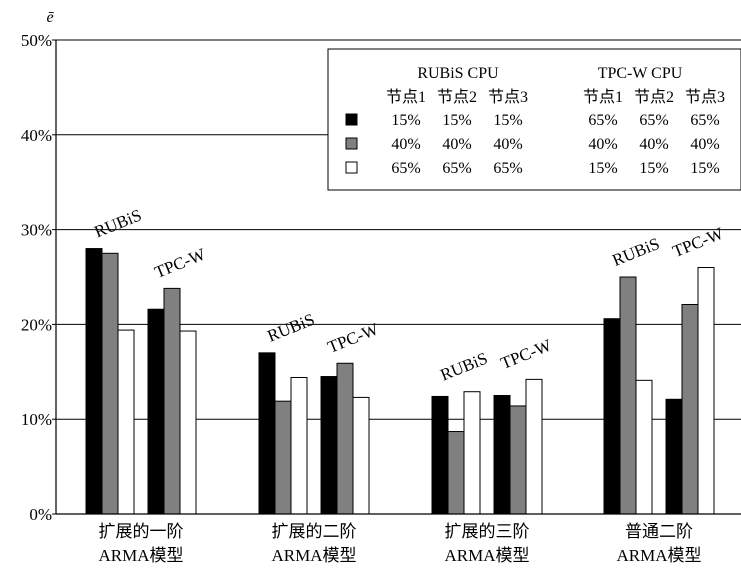 This screenshot has width=741, height=569. I want to click on legend-box, so click(534, 119).